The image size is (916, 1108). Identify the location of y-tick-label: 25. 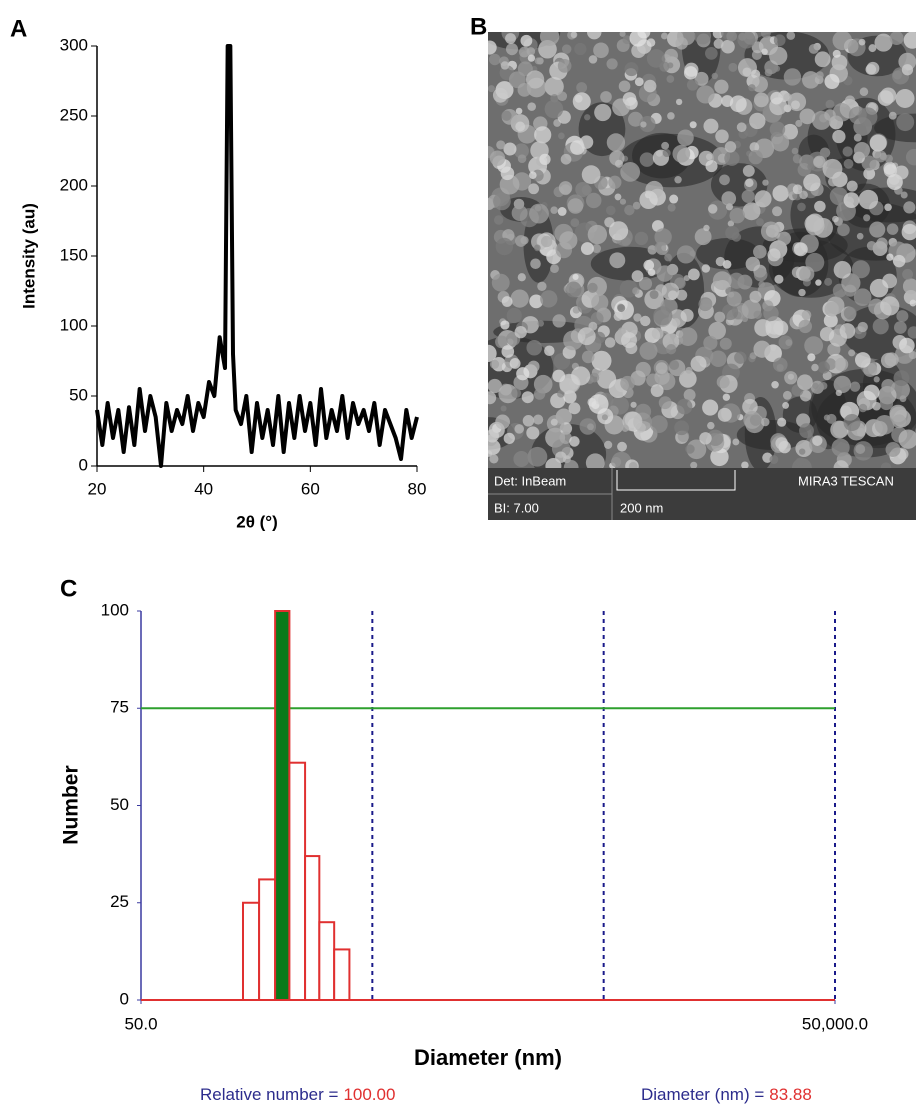
(119, 901).